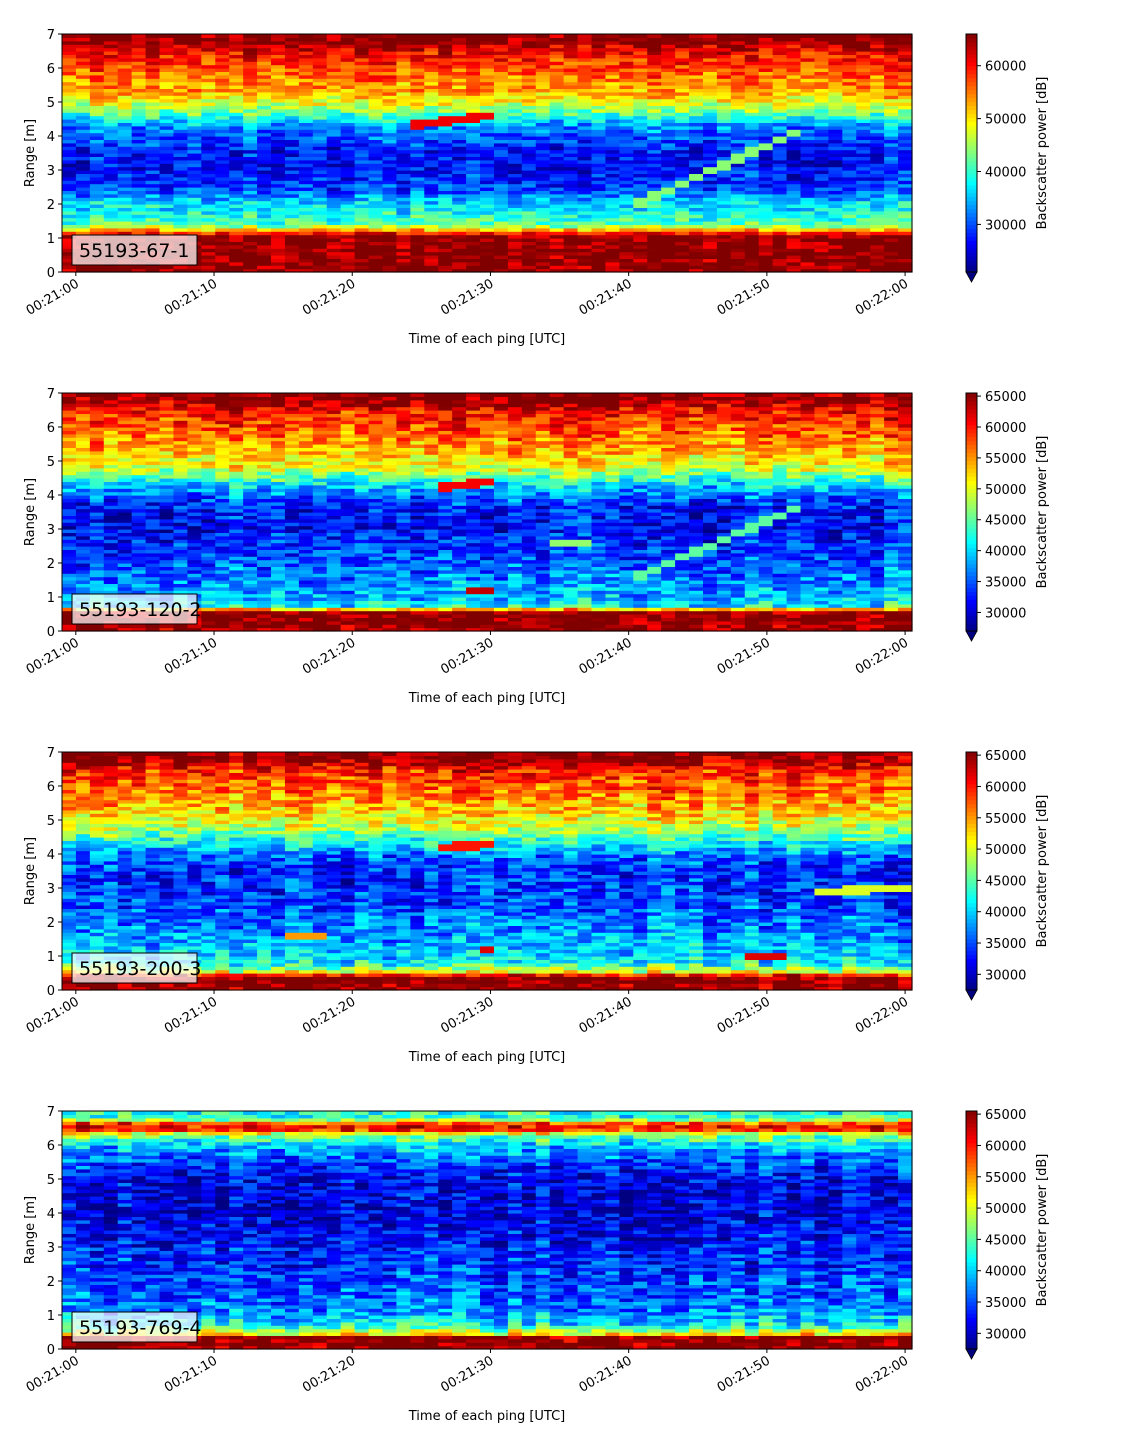 This screenshot has width=1140, height=1440. Describe the element at coordinates (1005, 120) in the screenshot. I see `colorbar-tick-label: 50000` at that location.